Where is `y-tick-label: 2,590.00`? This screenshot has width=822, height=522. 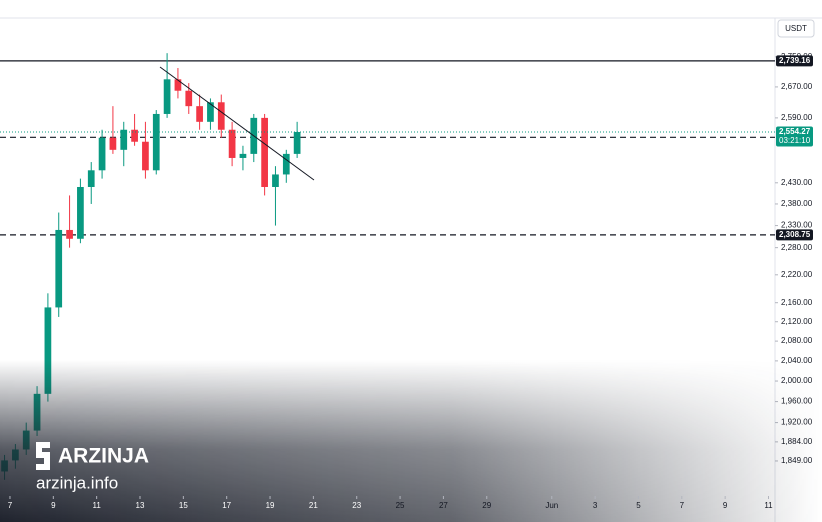
y-tick-label: 2,590.00 is located at coordinates (797, 117).